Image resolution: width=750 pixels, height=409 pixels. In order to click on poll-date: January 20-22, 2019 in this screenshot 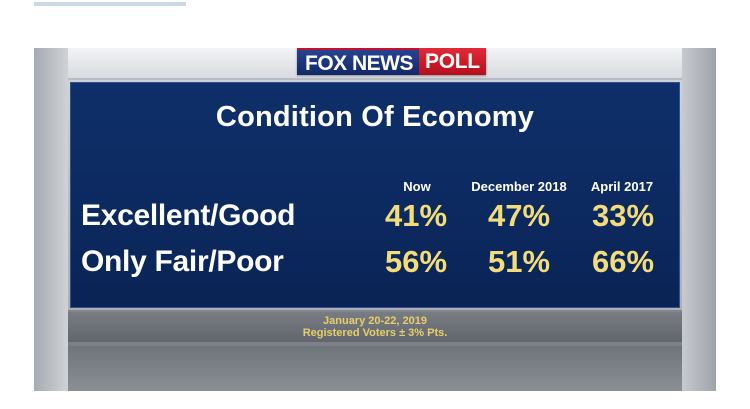, I will do `click(375, 321)`.